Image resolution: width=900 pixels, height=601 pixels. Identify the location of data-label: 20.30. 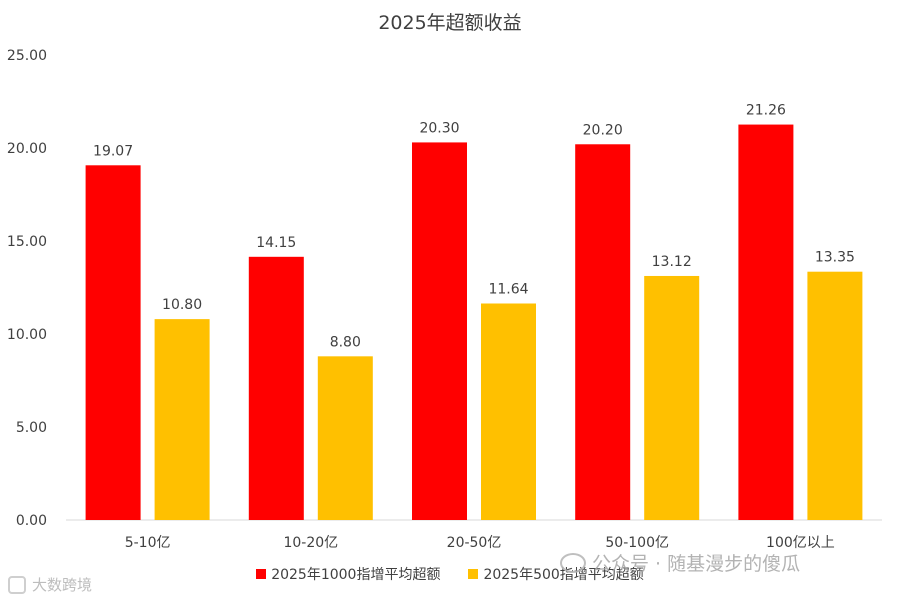
(439, 128).